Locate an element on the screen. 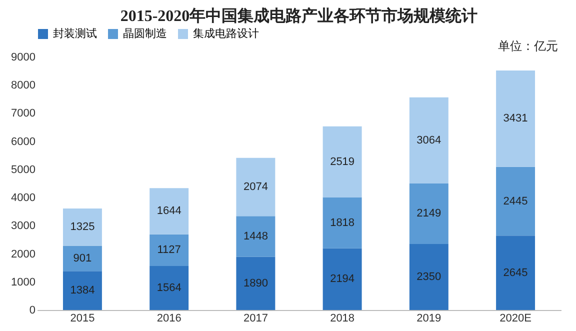 Image resolution: width=576 pixels, height=331 pixels. y-tick-label: 0 is located at coordinates (32, 310).